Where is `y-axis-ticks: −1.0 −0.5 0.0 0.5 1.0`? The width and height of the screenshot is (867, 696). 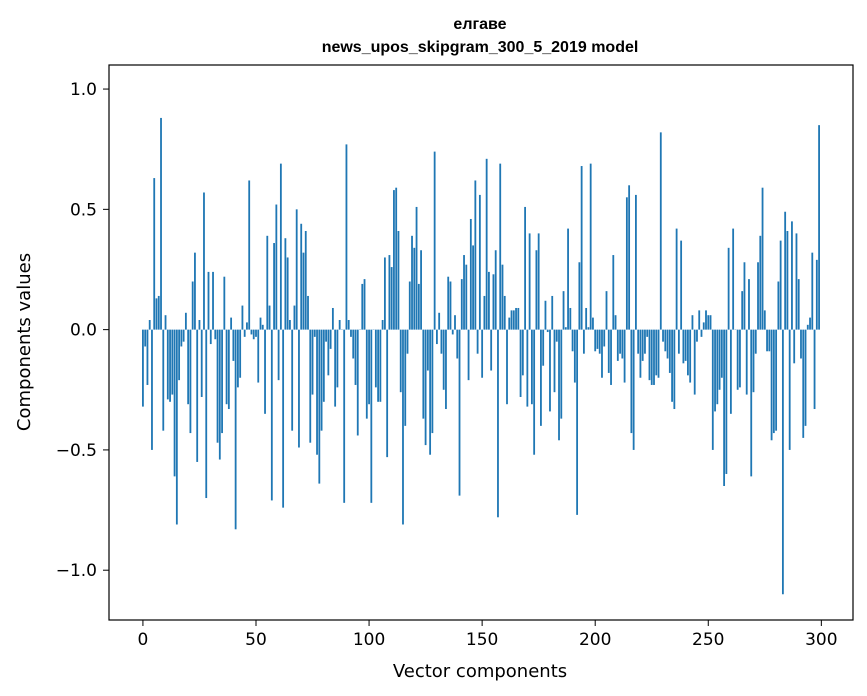 y-axis-ticks: −1.0 −0.5 0.0 0.5 1.0 is located at coordinates (82, 330).